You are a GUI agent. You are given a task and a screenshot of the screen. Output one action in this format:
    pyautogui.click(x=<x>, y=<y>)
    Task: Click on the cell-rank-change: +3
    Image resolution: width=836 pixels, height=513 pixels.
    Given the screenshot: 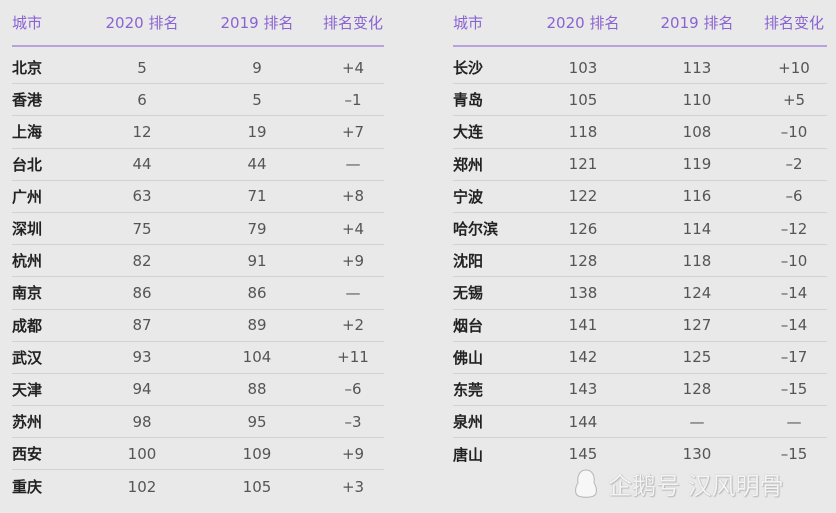 What is the action you would take?
    pyautogui.click(x=353, y=486)
    